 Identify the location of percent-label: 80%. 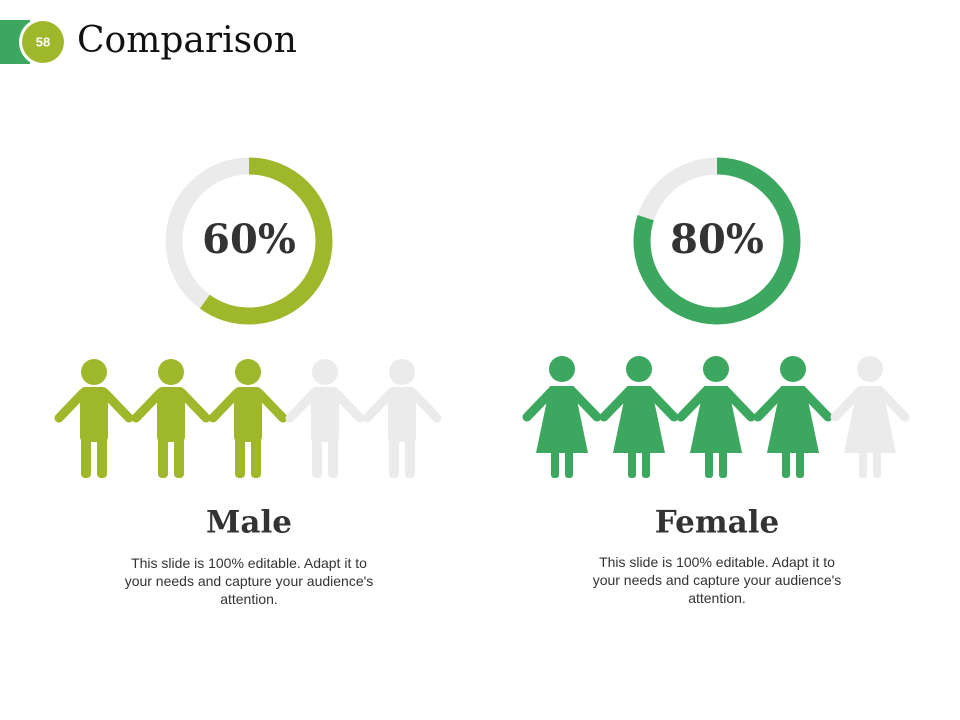
(717, 239).